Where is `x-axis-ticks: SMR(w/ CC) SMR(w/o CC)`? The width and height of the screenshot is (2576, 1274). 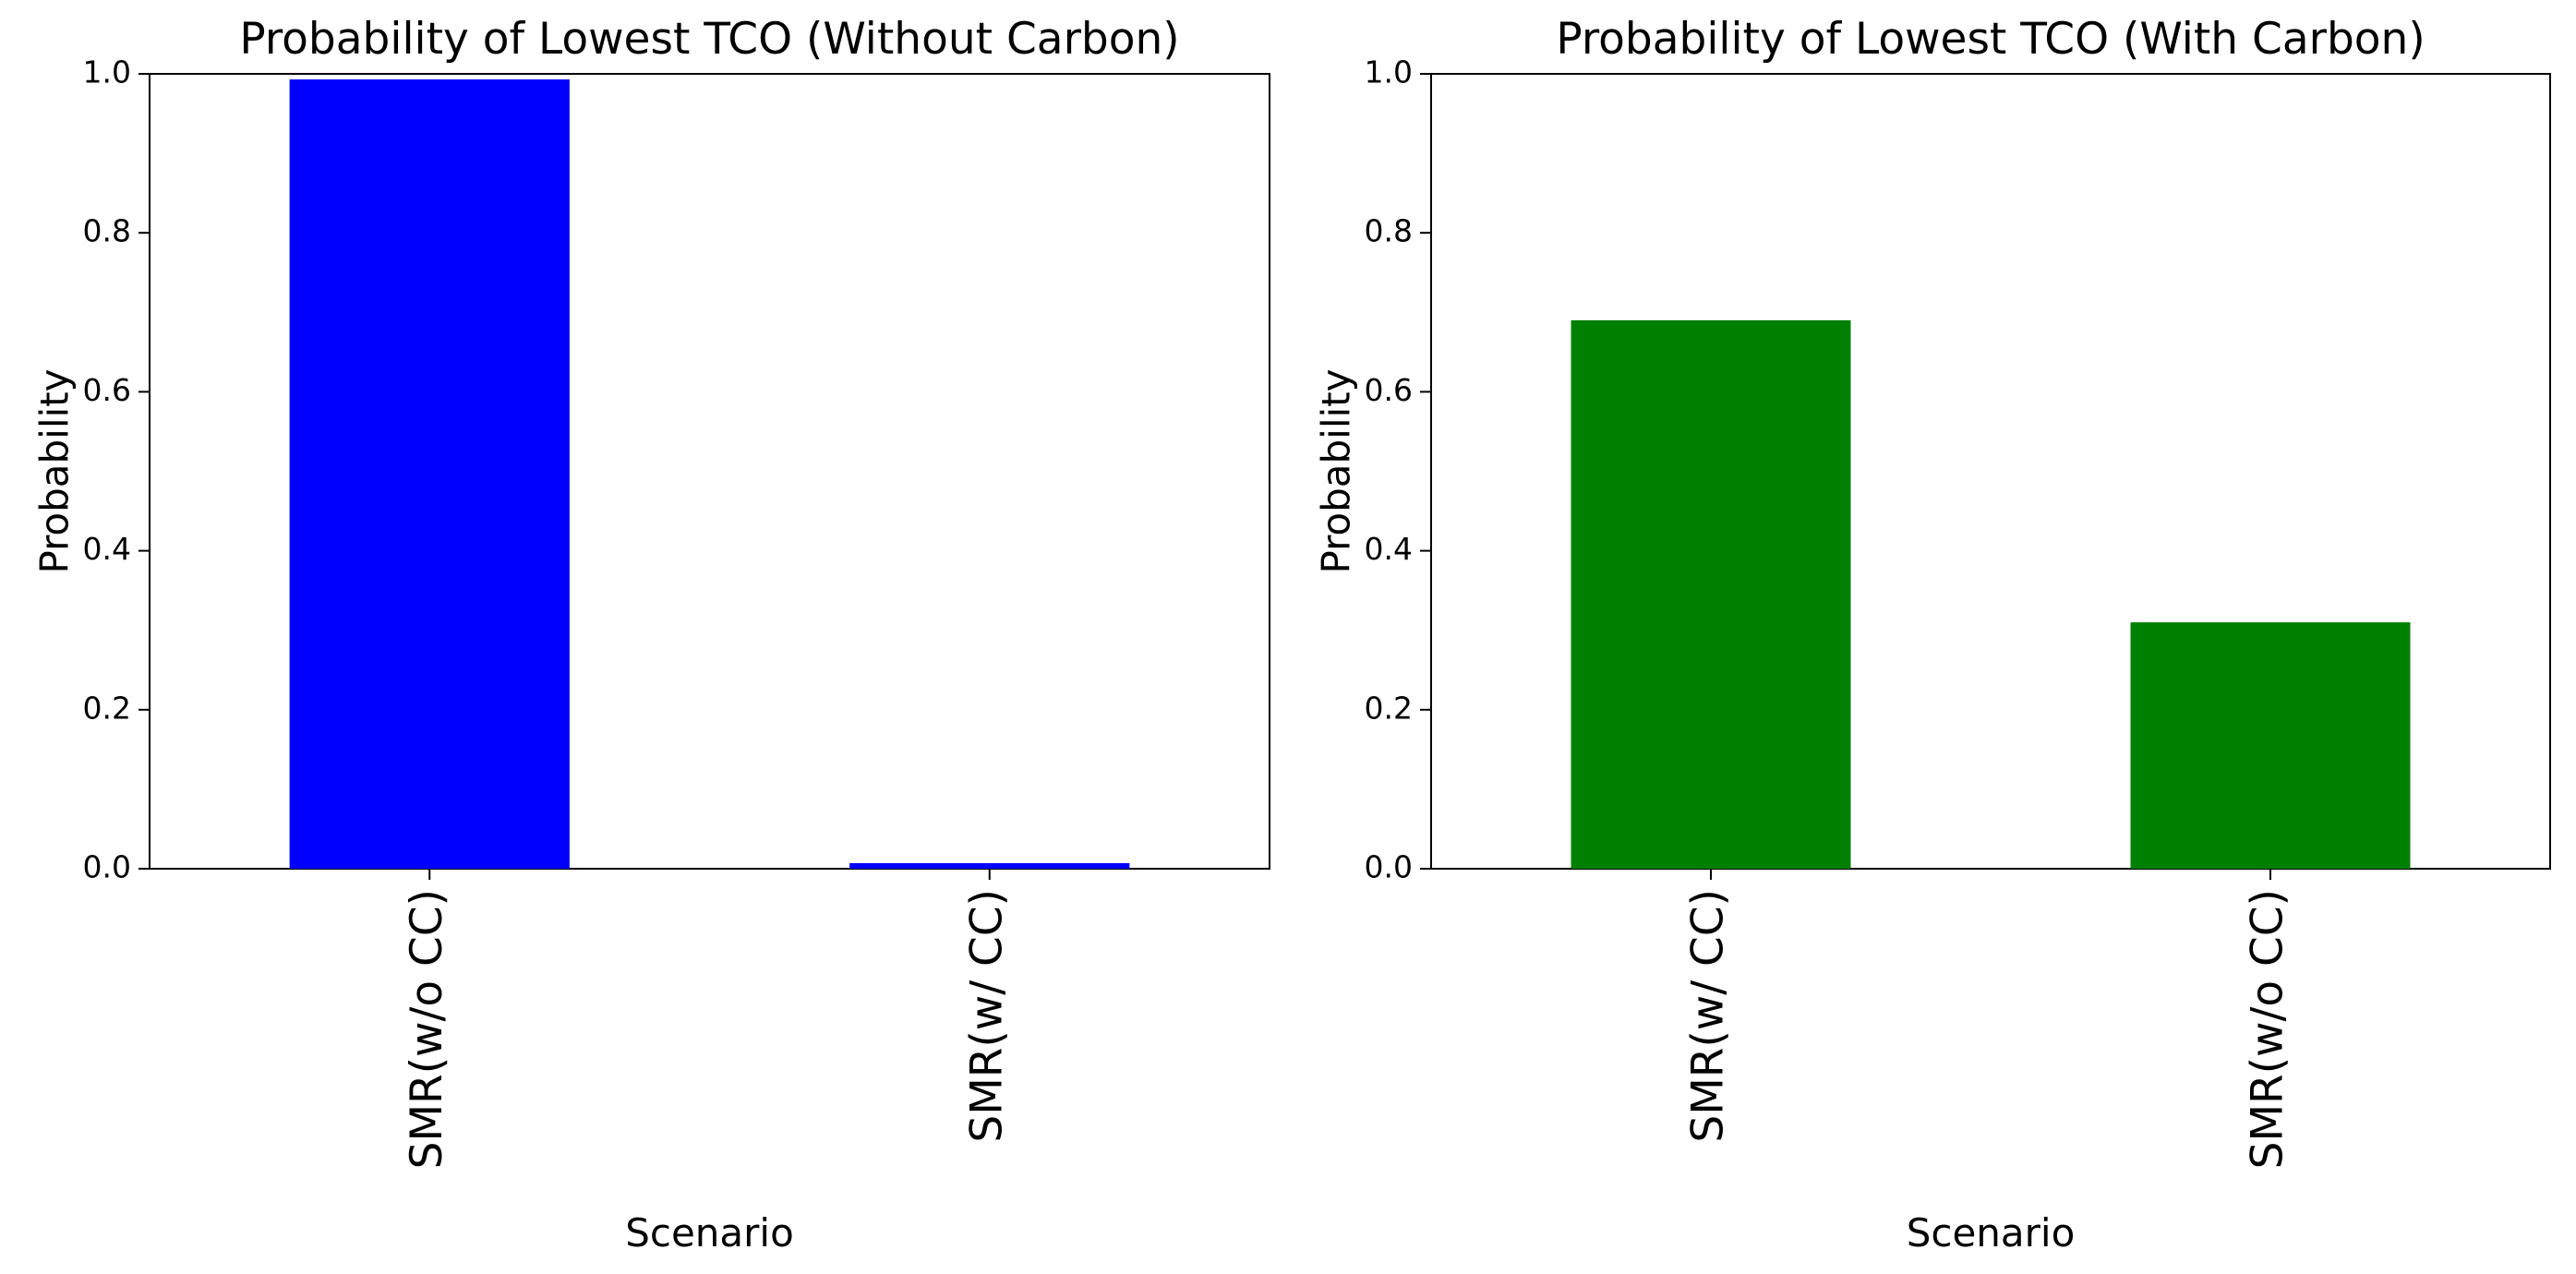
x-axis-ticks: SMR(w/ CC) SMR(w/o CC) is located at coordinates (1988, 1019).